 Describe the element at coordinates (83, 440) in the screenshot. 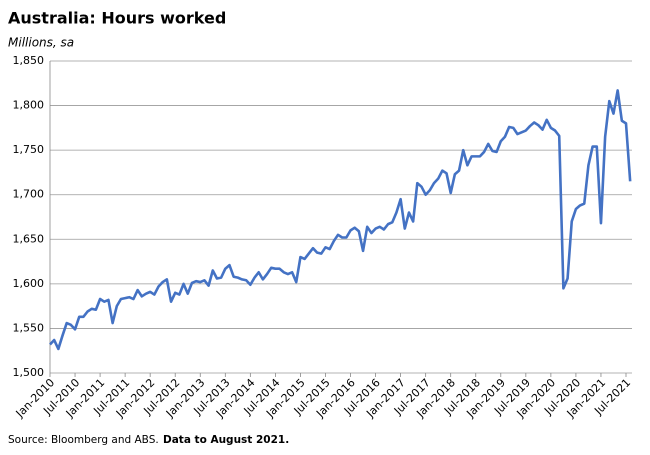

I see `source-note: Source: Bloomberg and ABS.` at that location.